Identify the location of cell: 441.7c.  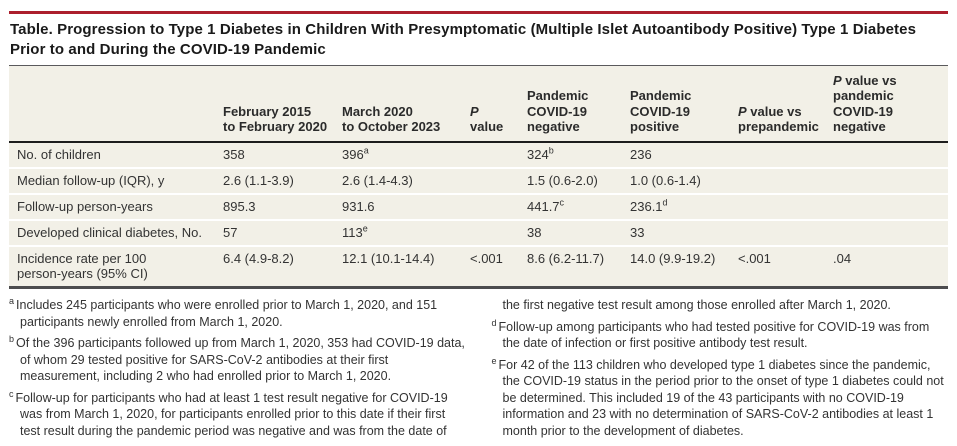
(570, 206).